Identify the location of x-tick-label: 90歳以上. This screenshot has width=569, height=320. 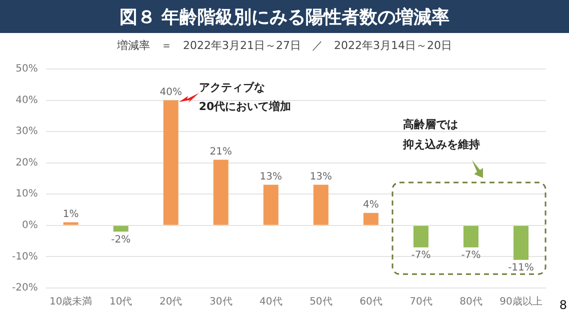
(521, 302).